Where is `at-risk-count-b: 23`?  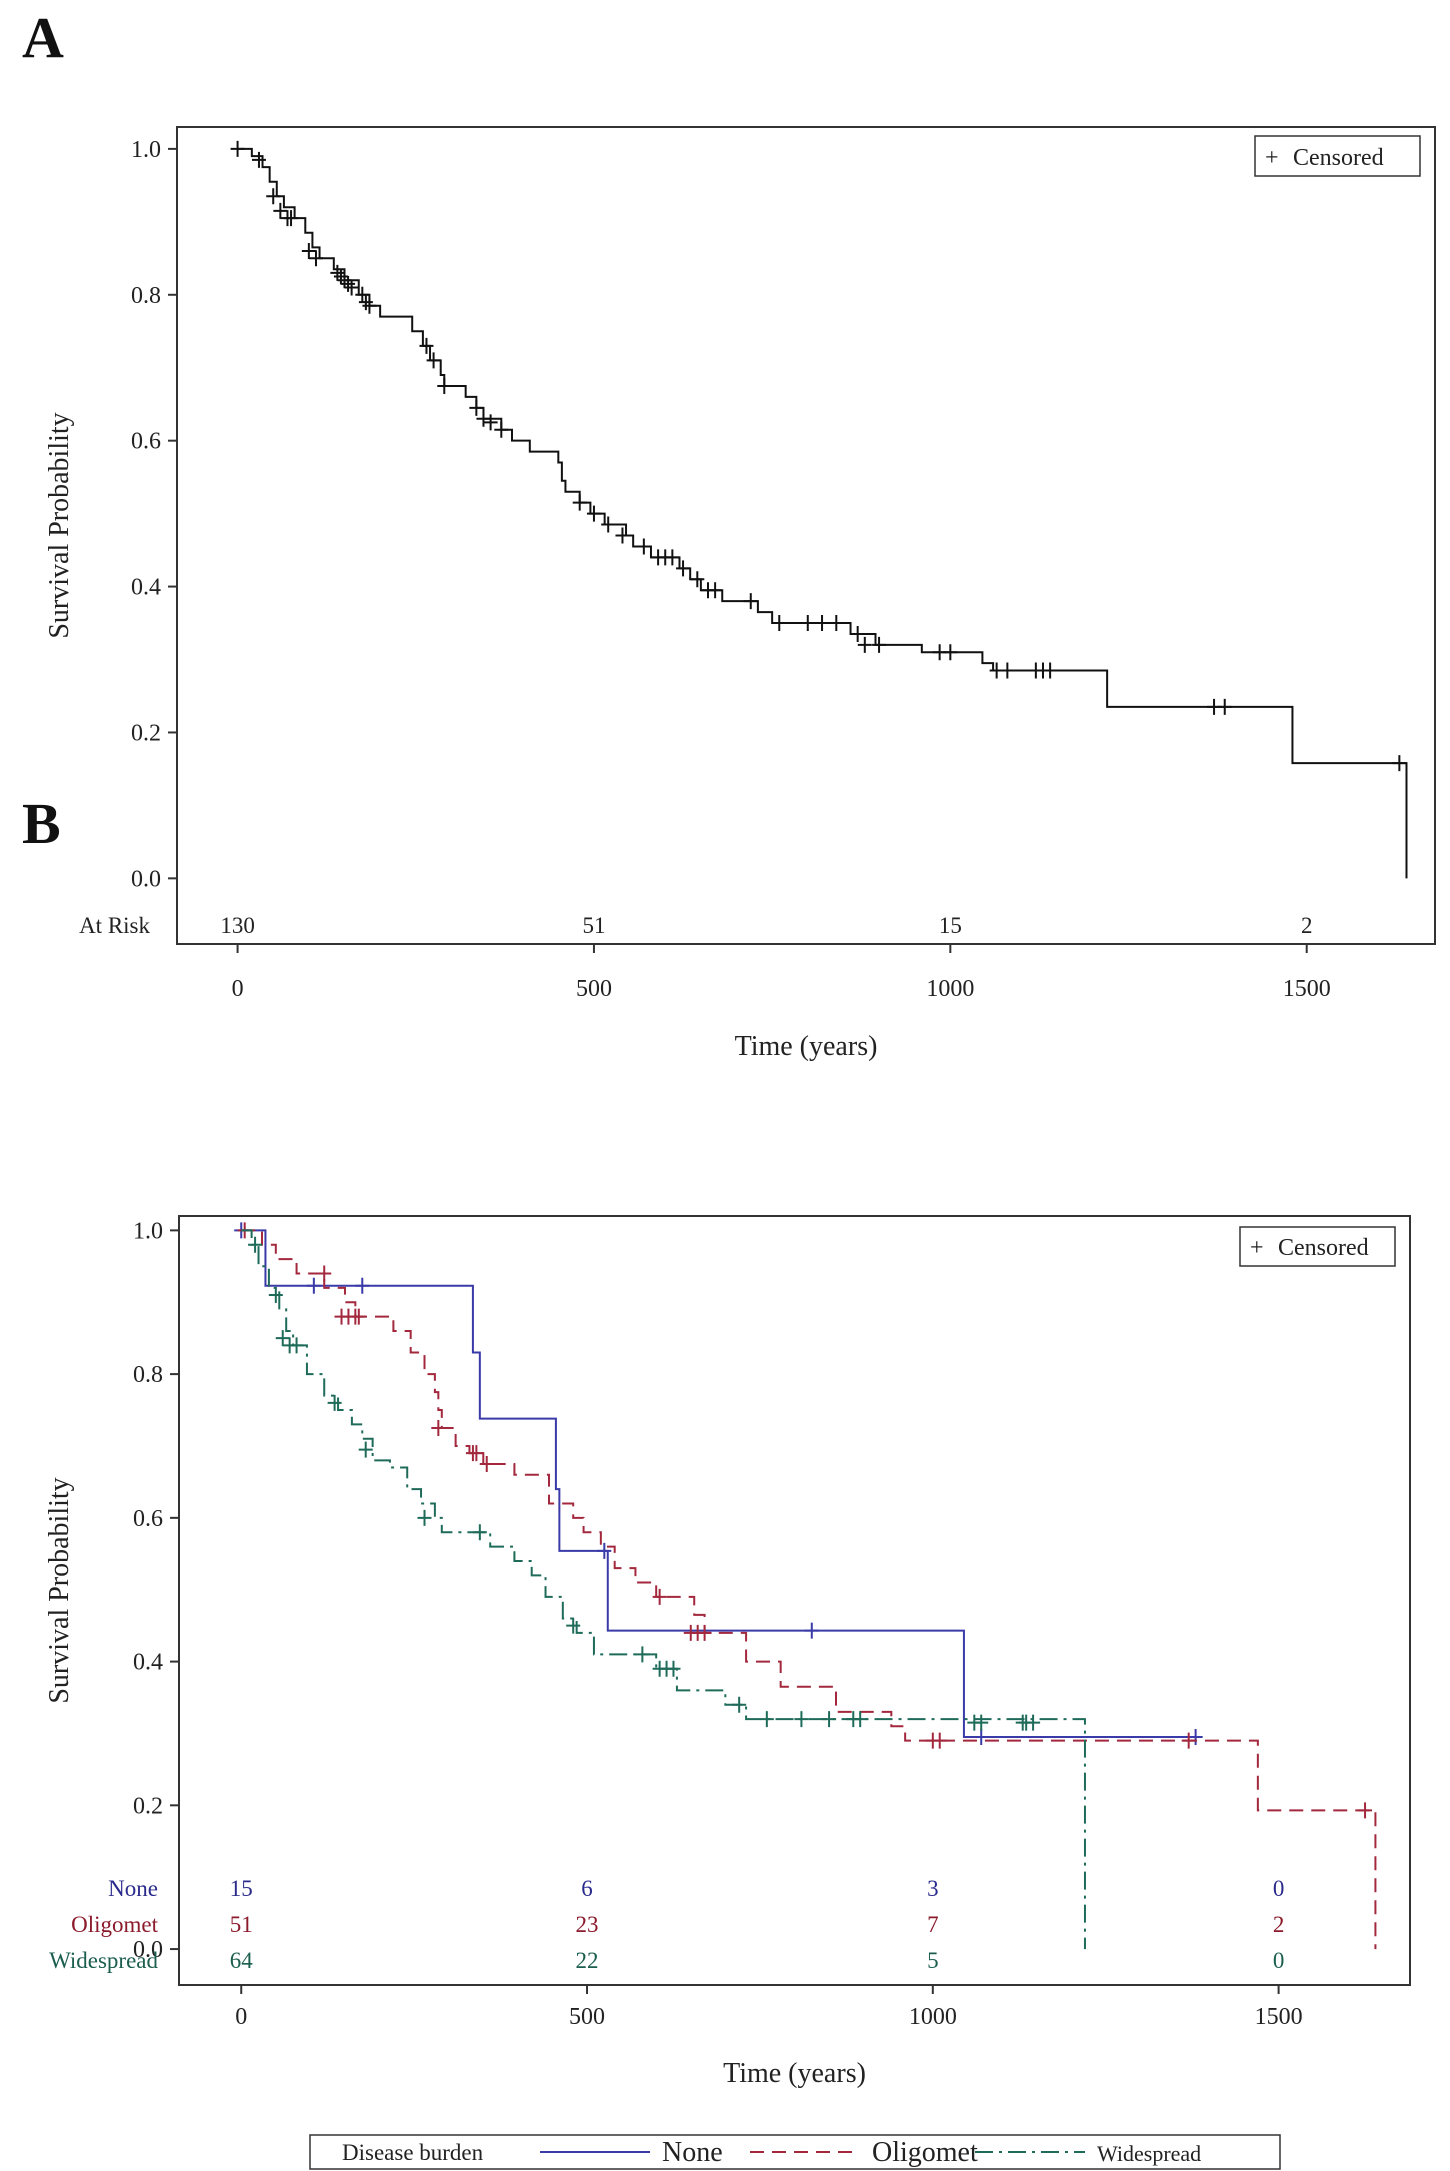 at-risk-count-b: 23 is located at coordinates (587, 1924).